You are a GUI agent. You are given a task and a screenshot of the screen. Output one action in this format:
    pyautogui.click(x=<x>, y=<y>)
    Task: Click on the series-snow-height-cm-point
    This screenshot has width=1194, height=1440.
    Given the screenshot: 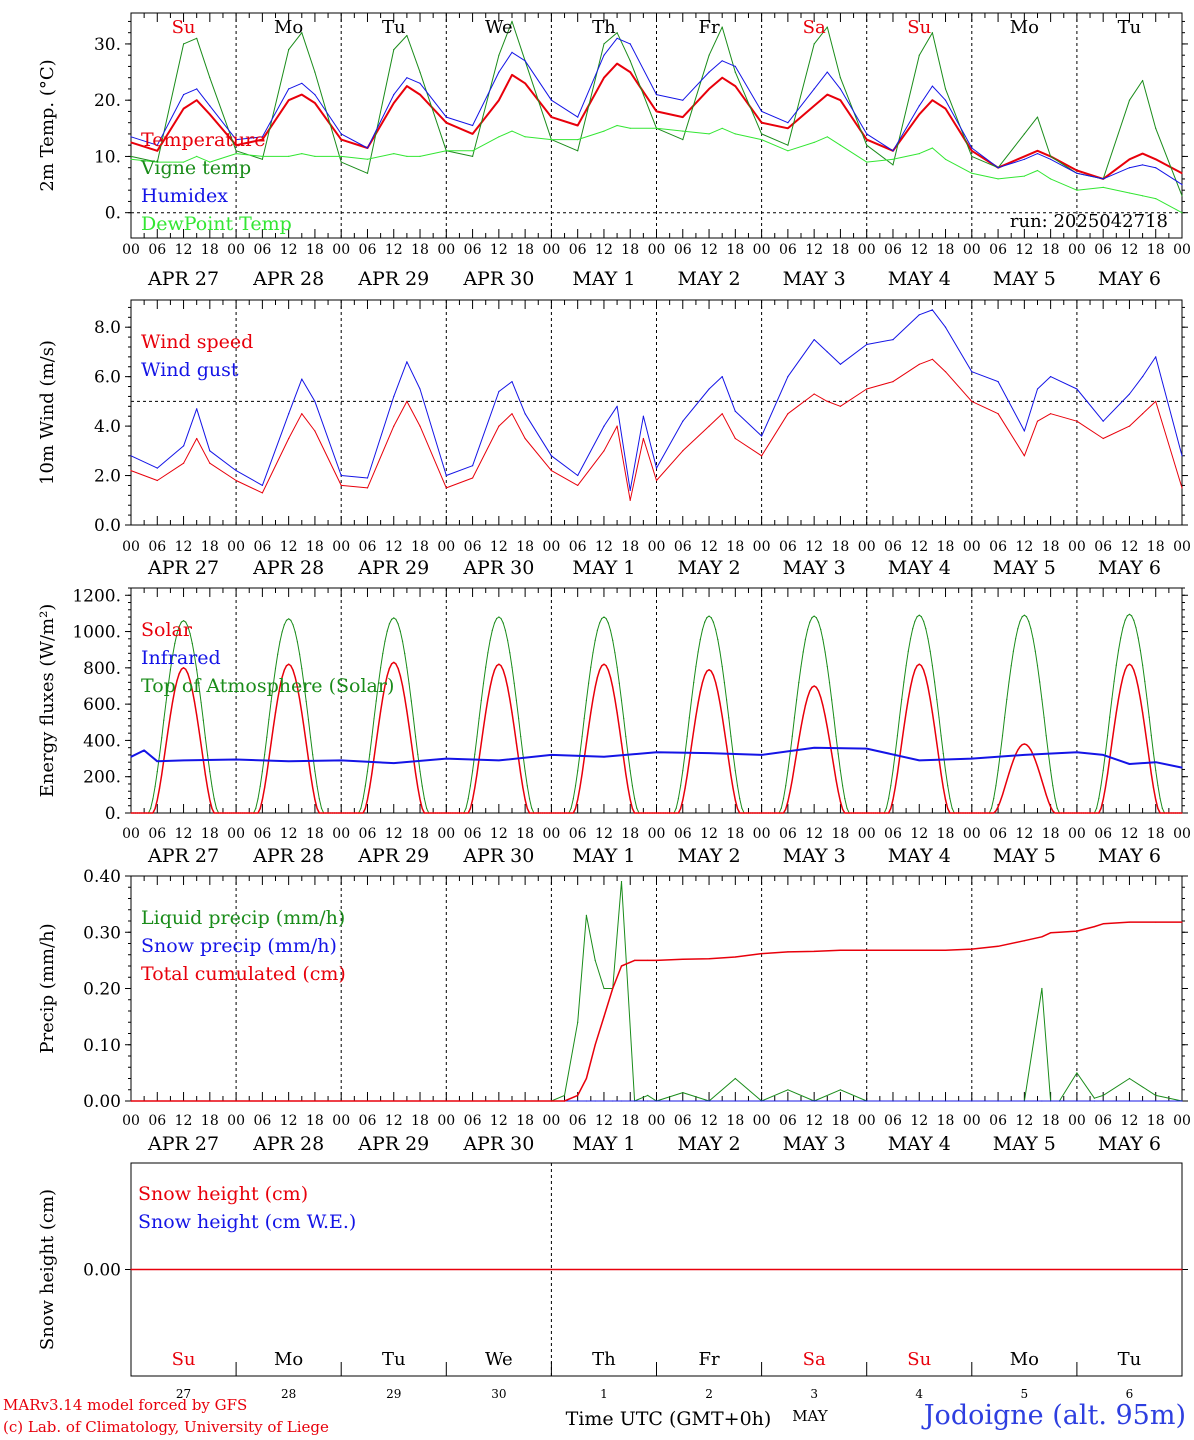 What is the action you would take?
    pyautogui.click(x=131, y=1269)
    